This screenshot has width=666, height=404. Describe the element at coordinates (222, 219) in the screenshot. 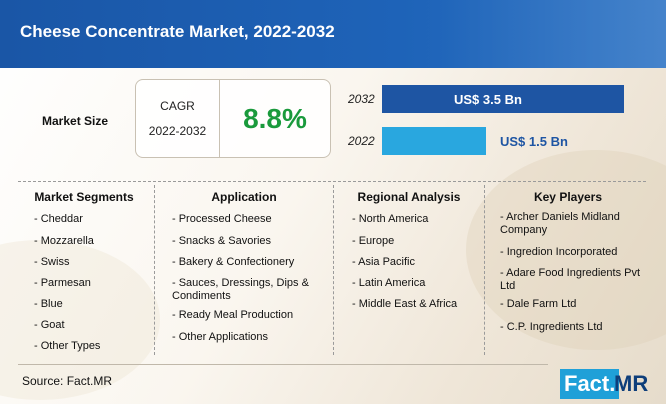

I see `list-item: - Processed Cheese` at that location.